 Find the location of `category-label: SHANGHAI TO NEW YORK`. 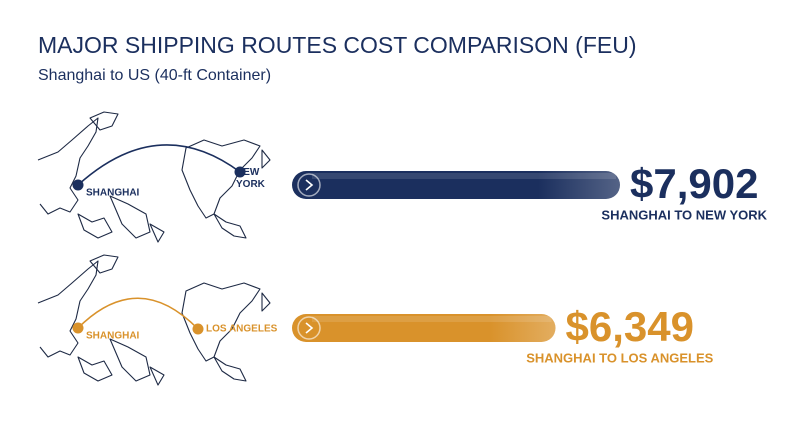

category-label: SHANGHAI TO NEW YORK is located at coordinates (684, 214).